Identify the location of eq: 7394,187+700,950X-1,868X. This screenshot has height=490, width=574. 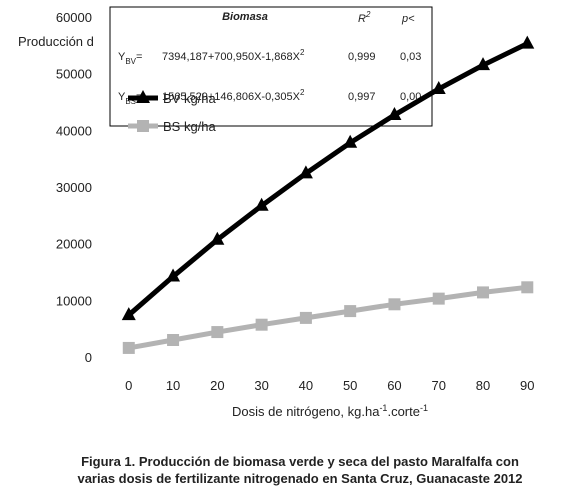
(231, 57).